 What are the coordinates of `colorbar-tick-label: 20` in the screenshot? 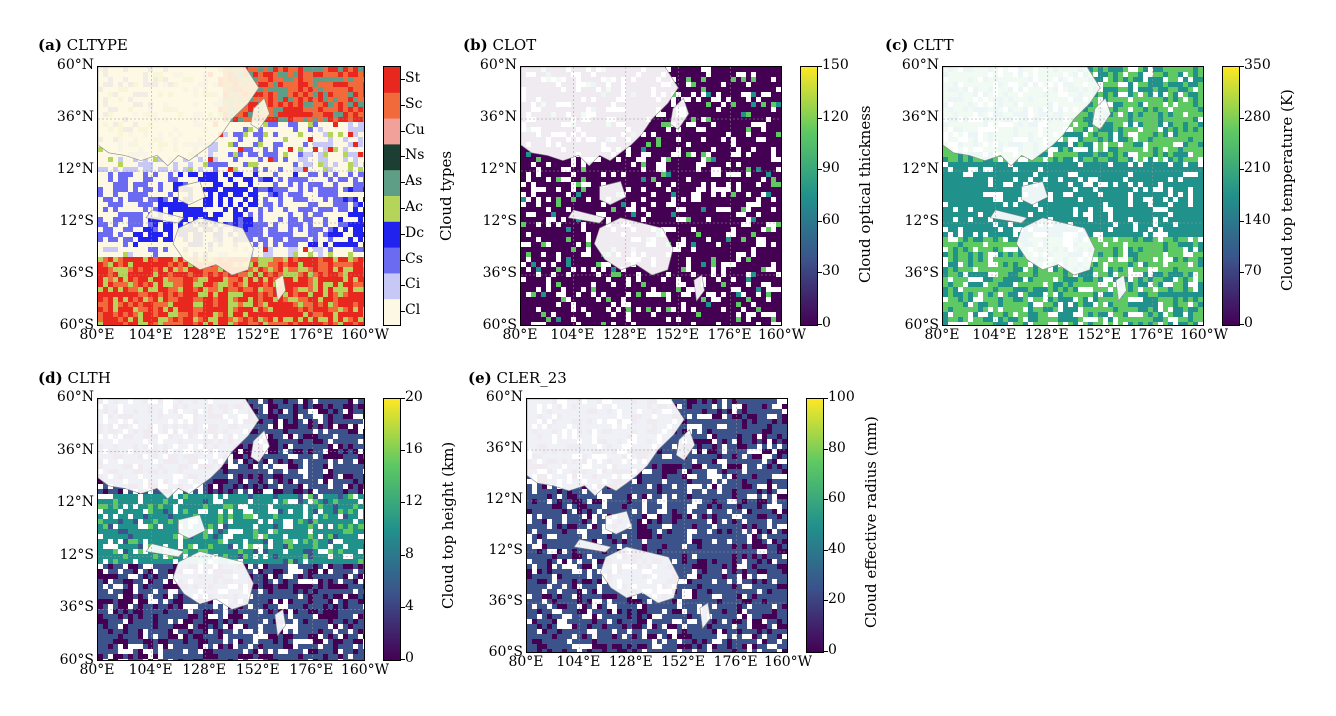 It's located at (414, 397).